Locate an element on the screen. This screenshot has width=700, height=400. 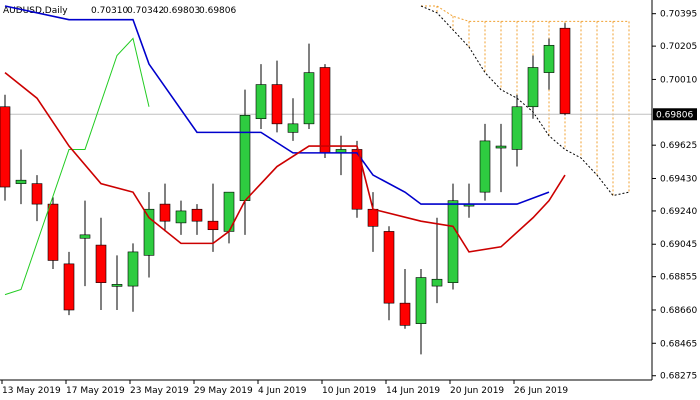
header-open: 0.70310 is located at coordinates (109, 11).